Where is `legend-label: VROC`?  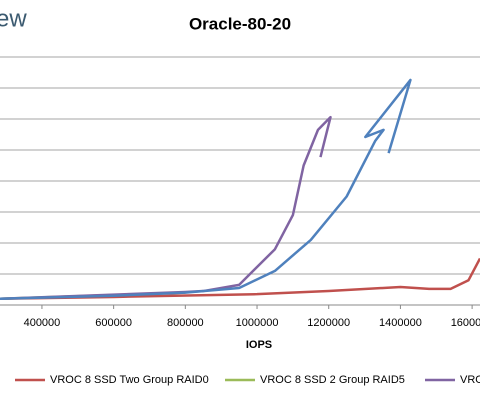 legend-label: VROC is located at coordinates (470, 380).